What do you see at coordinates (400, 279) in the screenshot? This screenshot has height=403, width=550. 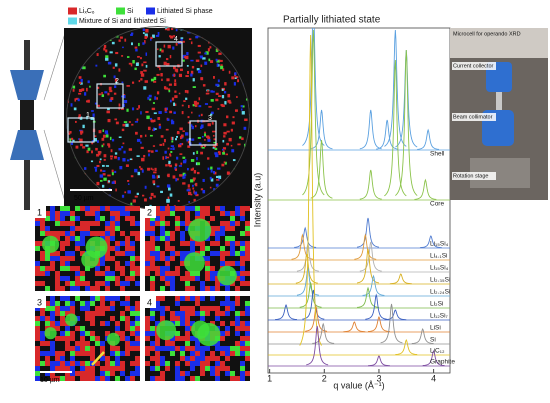 I see `peak` at bounding box center [400, 279].